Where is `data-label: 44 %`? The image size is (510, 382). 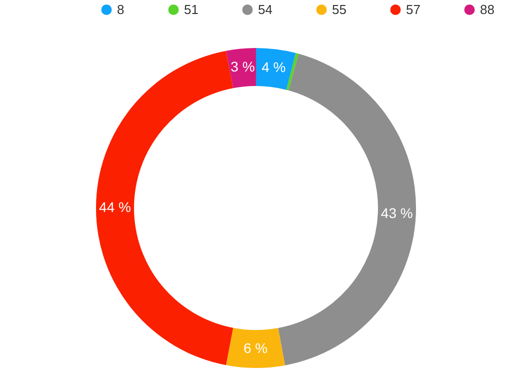 data-label: 44 % is located at coordinates (115, 207).